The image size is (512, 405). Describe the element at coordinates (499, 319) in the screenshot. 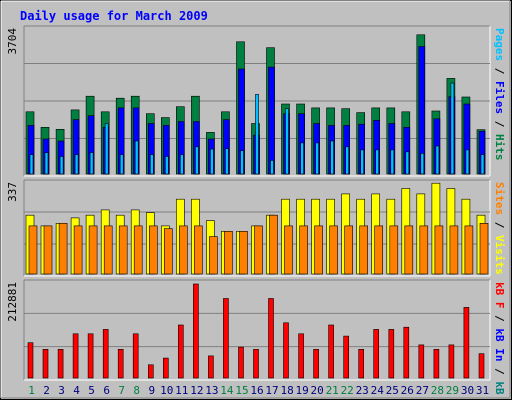

I see `panel-kb-axis-label-part: /` at that location.